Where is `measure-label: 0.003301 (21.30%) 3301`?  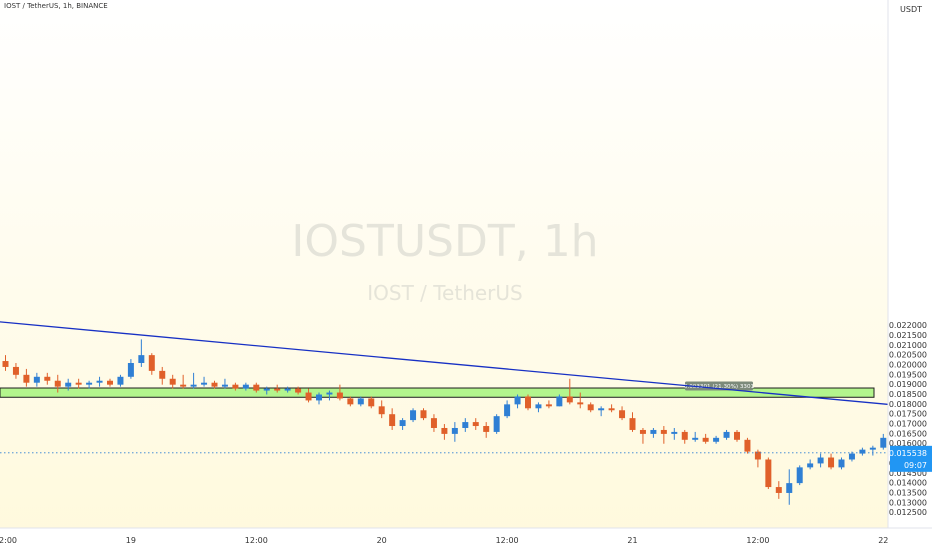 measure-label: 0.003301 (21.30%) 3301 is located at coordinates (719, 387).